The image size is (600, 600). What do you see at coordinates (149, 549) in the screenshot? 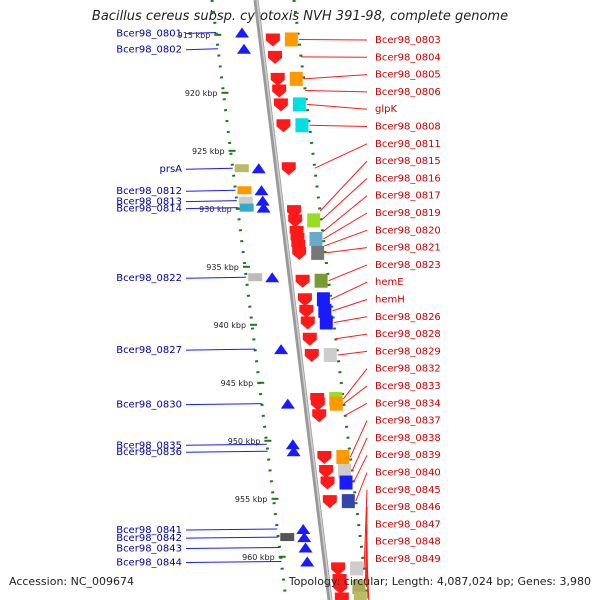
I see `reverse-gene-label: Bcer98_0843` at bounding box center [149, 549].